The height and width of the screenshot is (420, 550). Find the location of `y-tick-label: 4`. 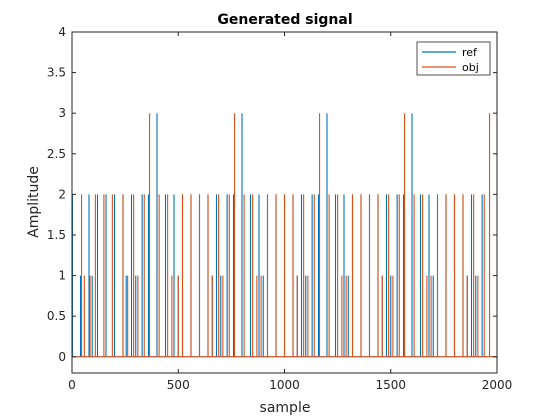

y-tick-label: 4 is located at coordinates (62, 32).